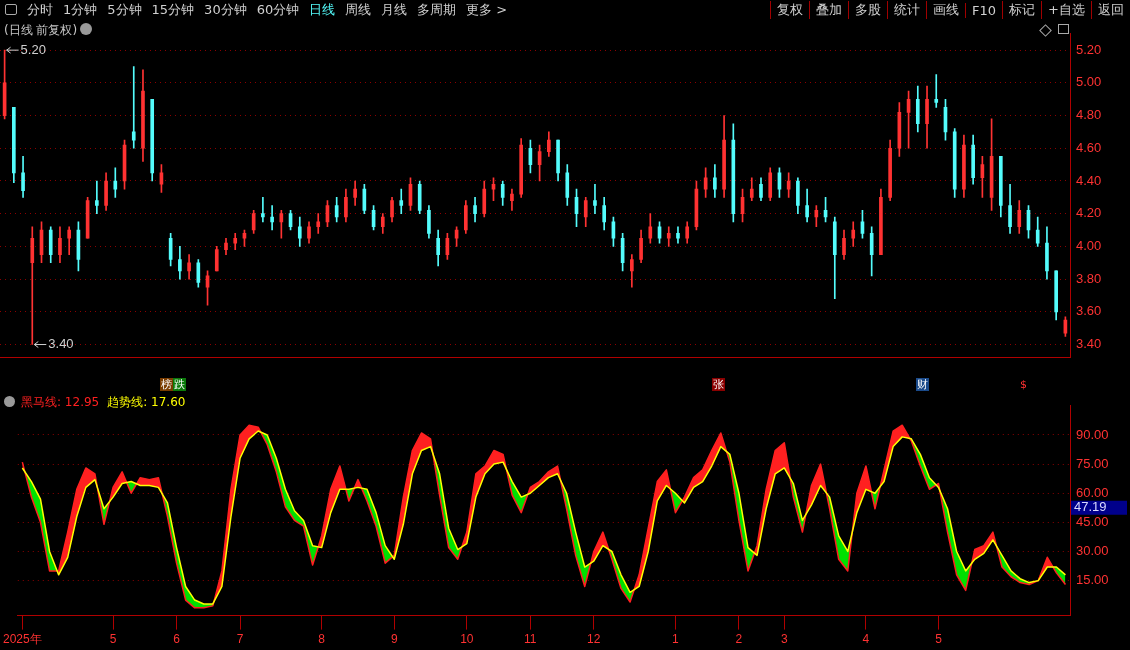 This screenshot has width=1130, height=650. I want to click on y-tick-label: 5.00, so click(1089, 82).